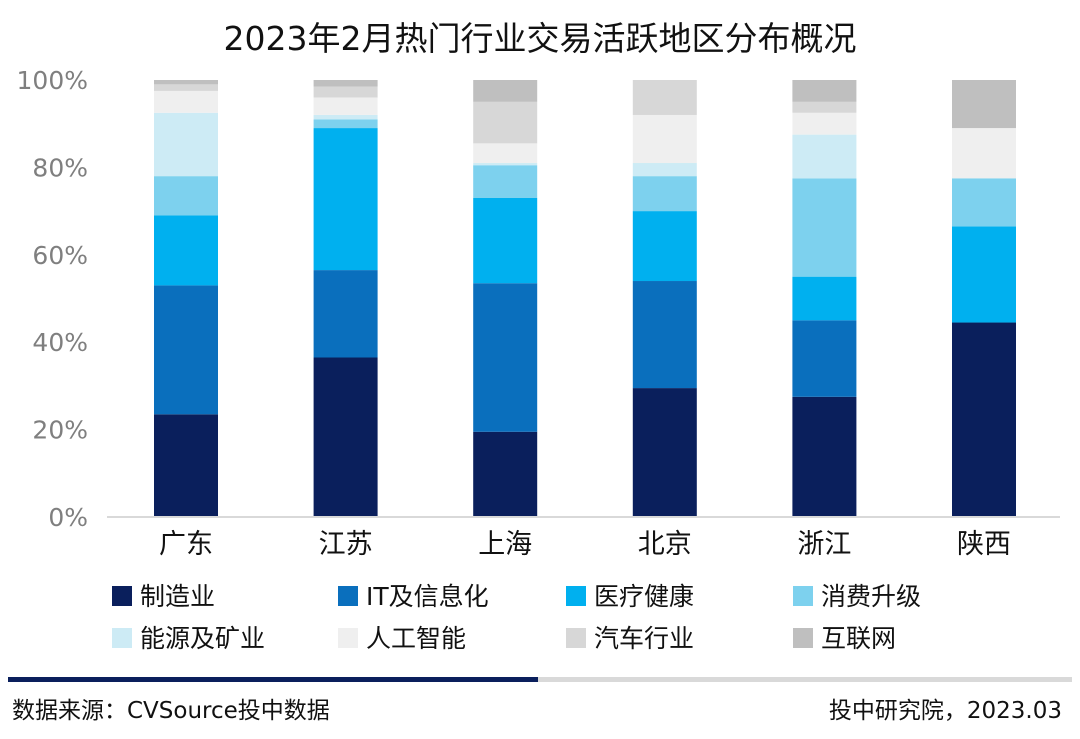 The height and width of the screenshot is (739, 1080). I want to click on legend-label: 医疗健康, so click(644, 596).